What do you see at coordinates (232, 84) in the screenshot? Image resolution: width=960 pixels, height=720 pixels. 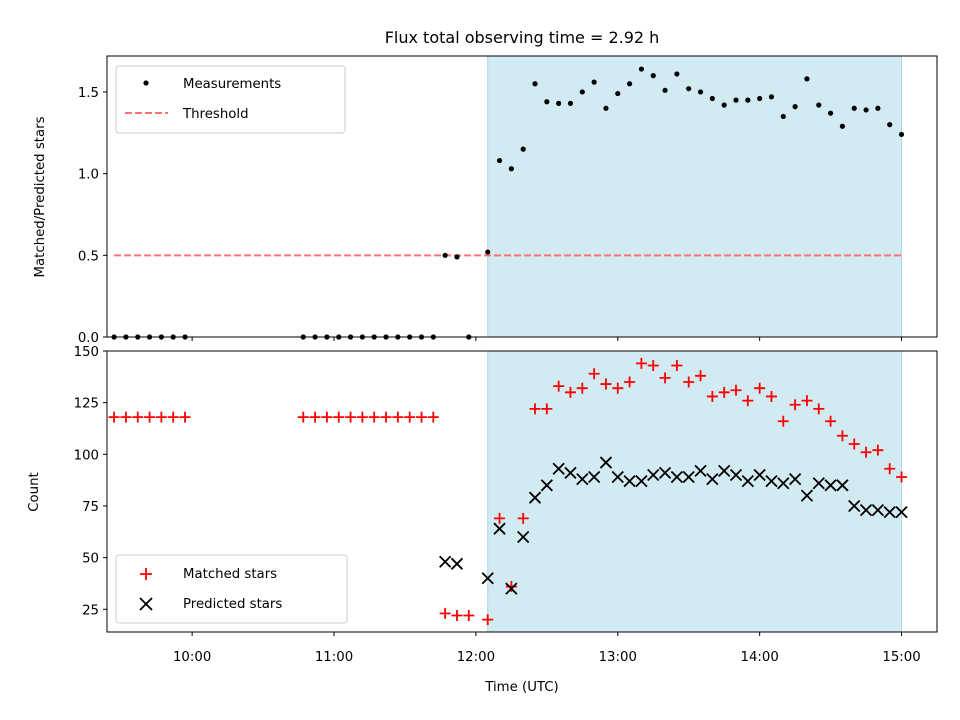 I see `measurements-legend-label: Measurements` at bounding box center [232, 84].